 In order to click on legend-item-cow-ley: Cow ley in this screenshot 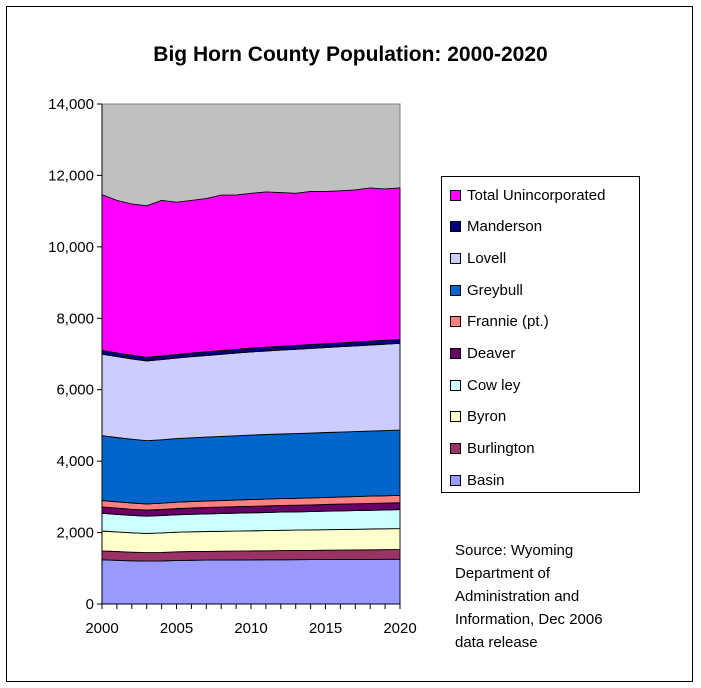, I will do `click(485, 385)`.